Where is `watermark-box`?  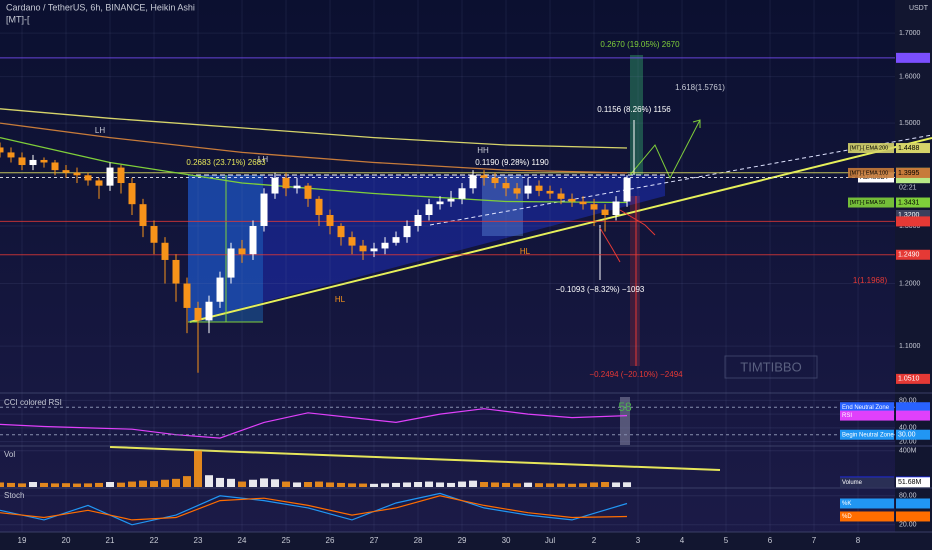 watermark-box is located at coordinates (771, 367).